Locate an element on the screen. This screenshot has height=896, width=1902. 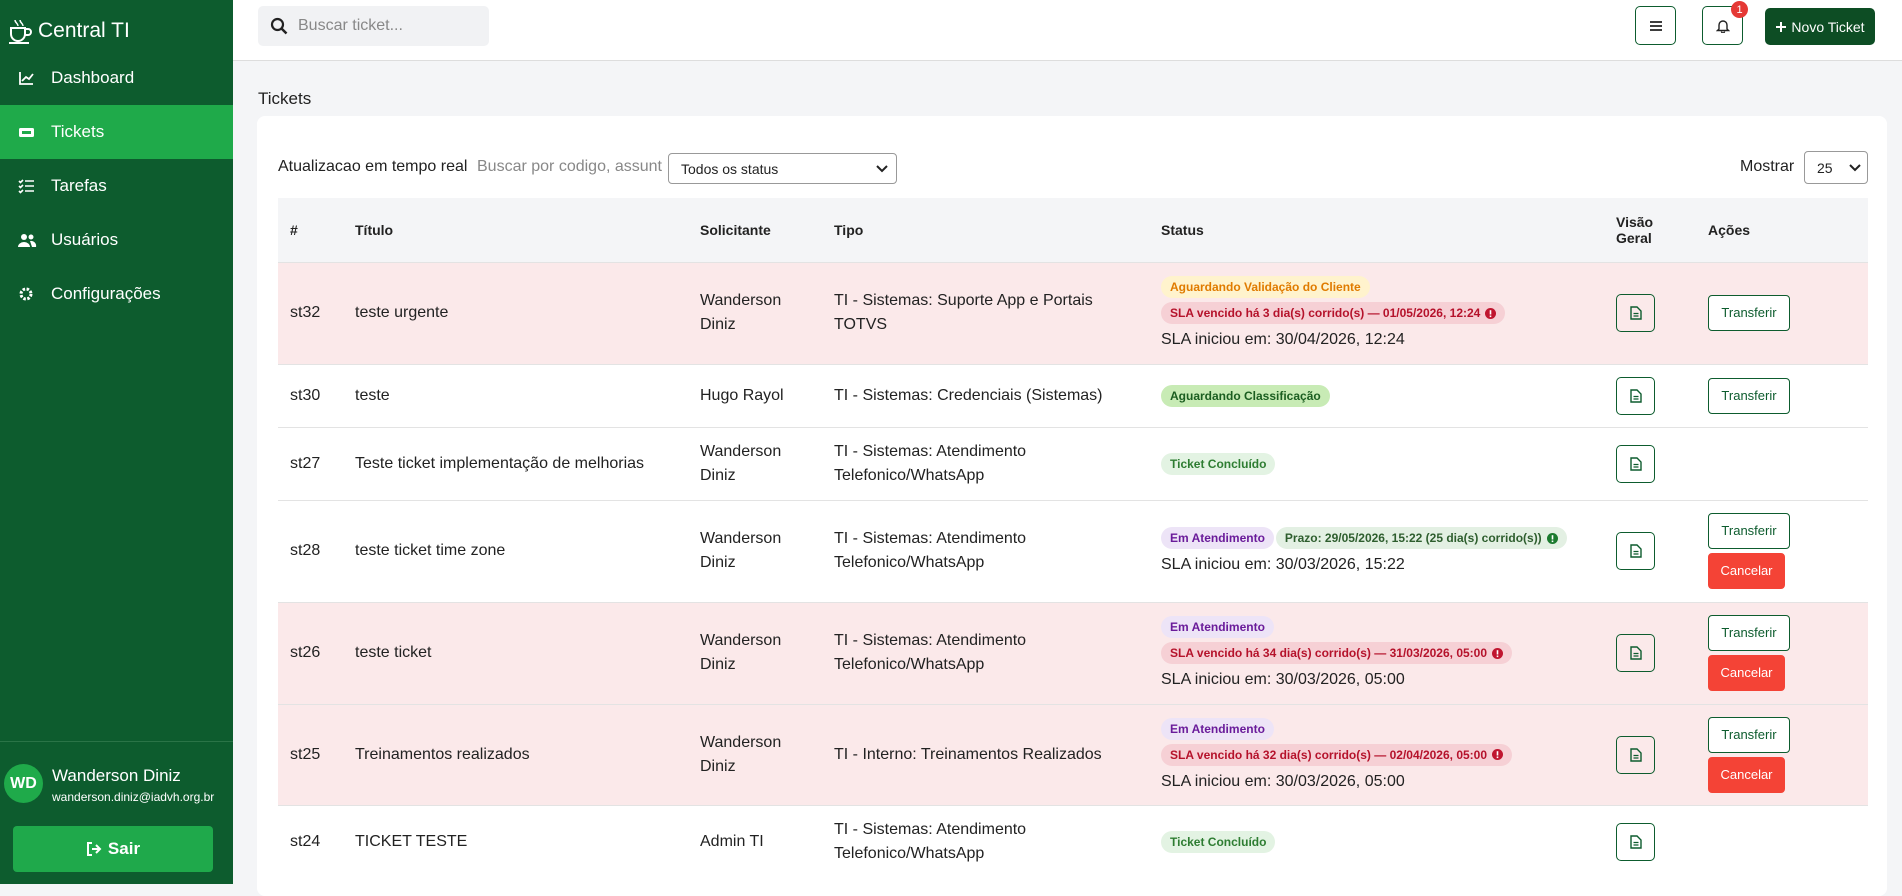
badge-line: Ticket Concluído is located at coordinates (1376, 464).